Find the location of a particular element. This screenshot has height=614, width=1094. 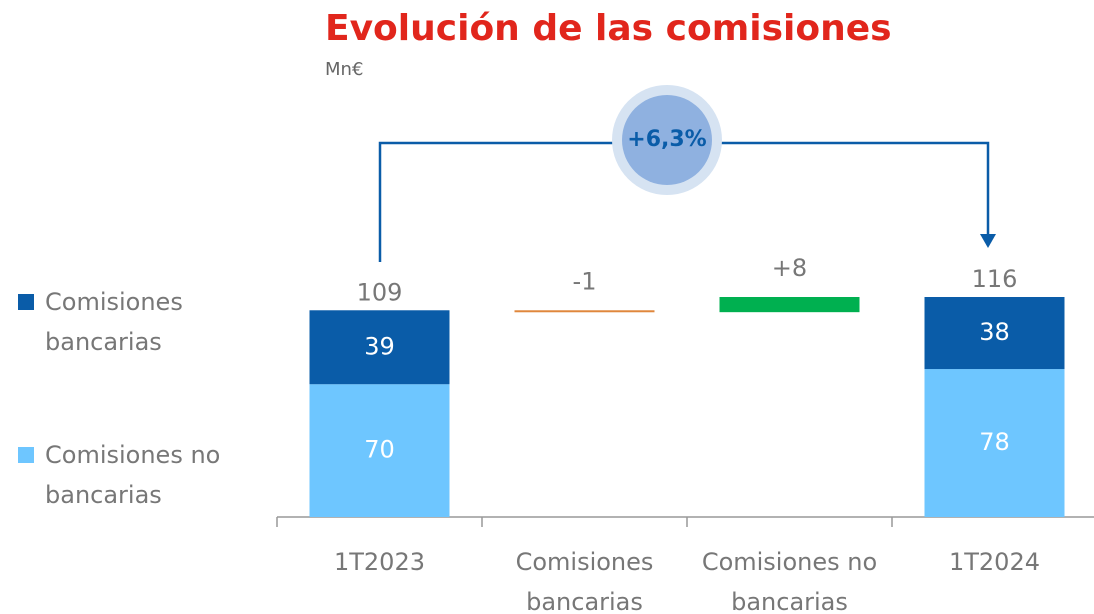

total-label: 116 is located at coordinates (995, 279).